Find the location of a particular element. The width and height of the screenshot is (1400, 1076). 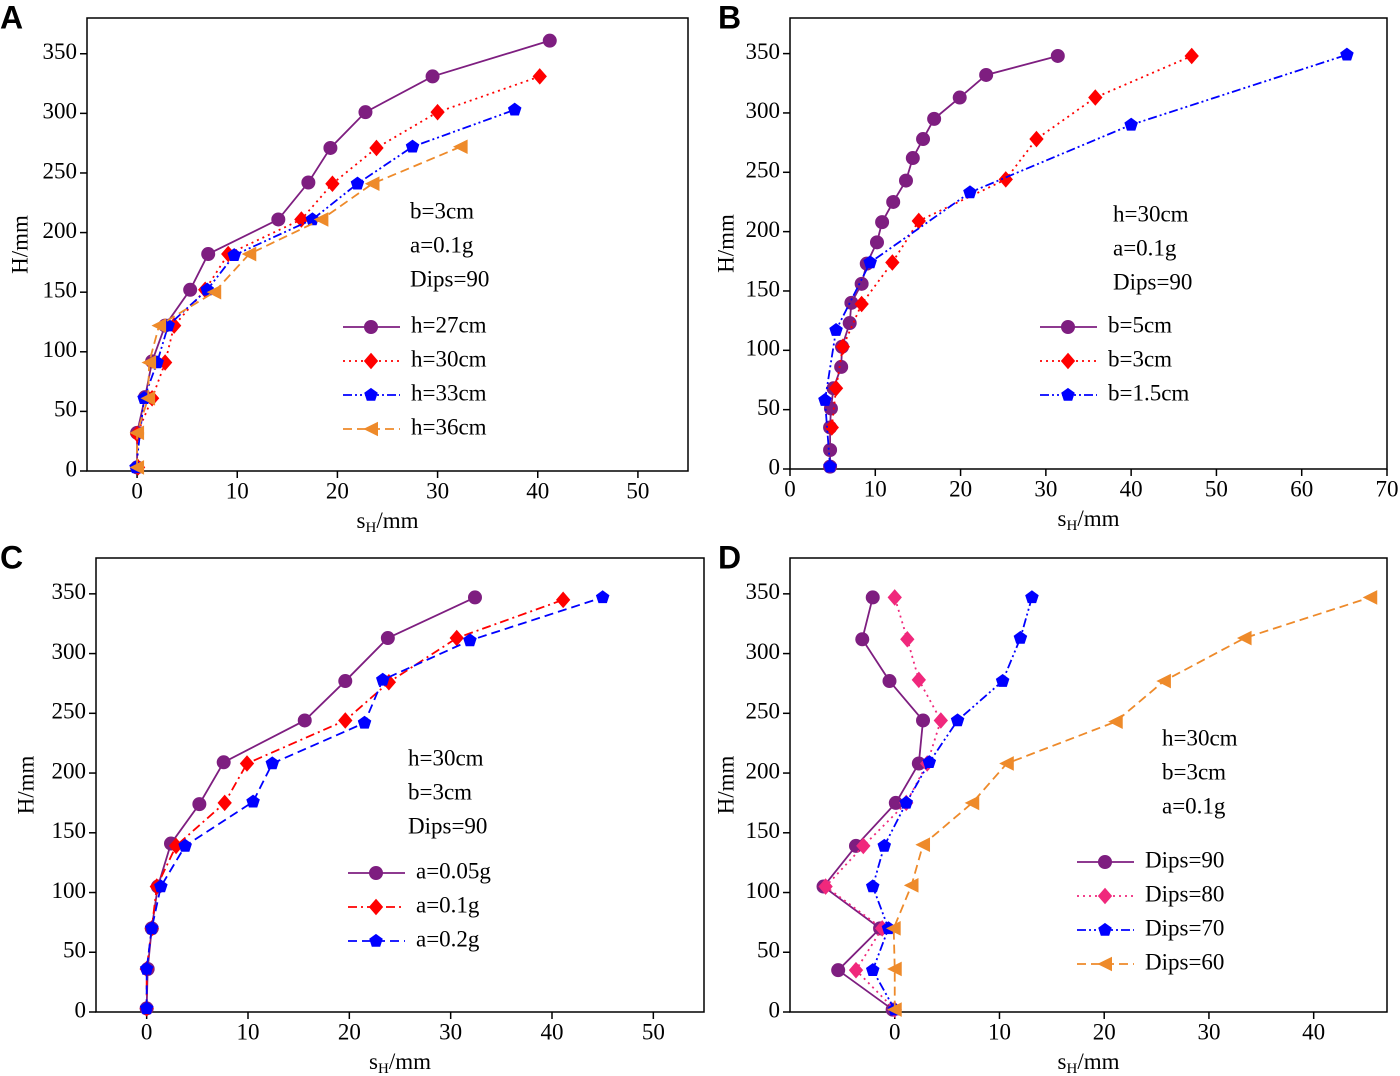

annotation: h=30cm is located at coordinates (1151, 213).